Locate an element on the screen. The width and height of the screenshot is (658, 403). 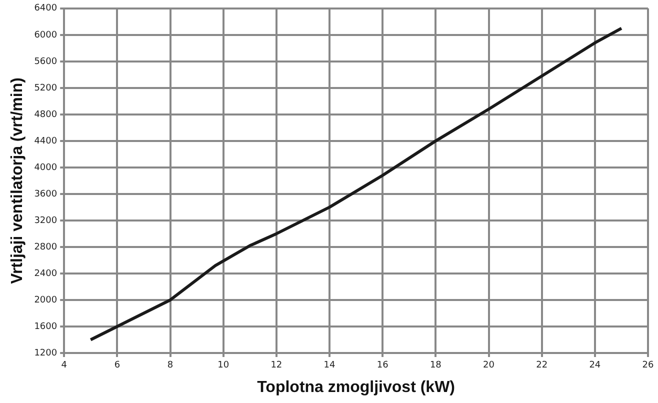
x-tick-label: 22 is located at coordinates (542, 365).